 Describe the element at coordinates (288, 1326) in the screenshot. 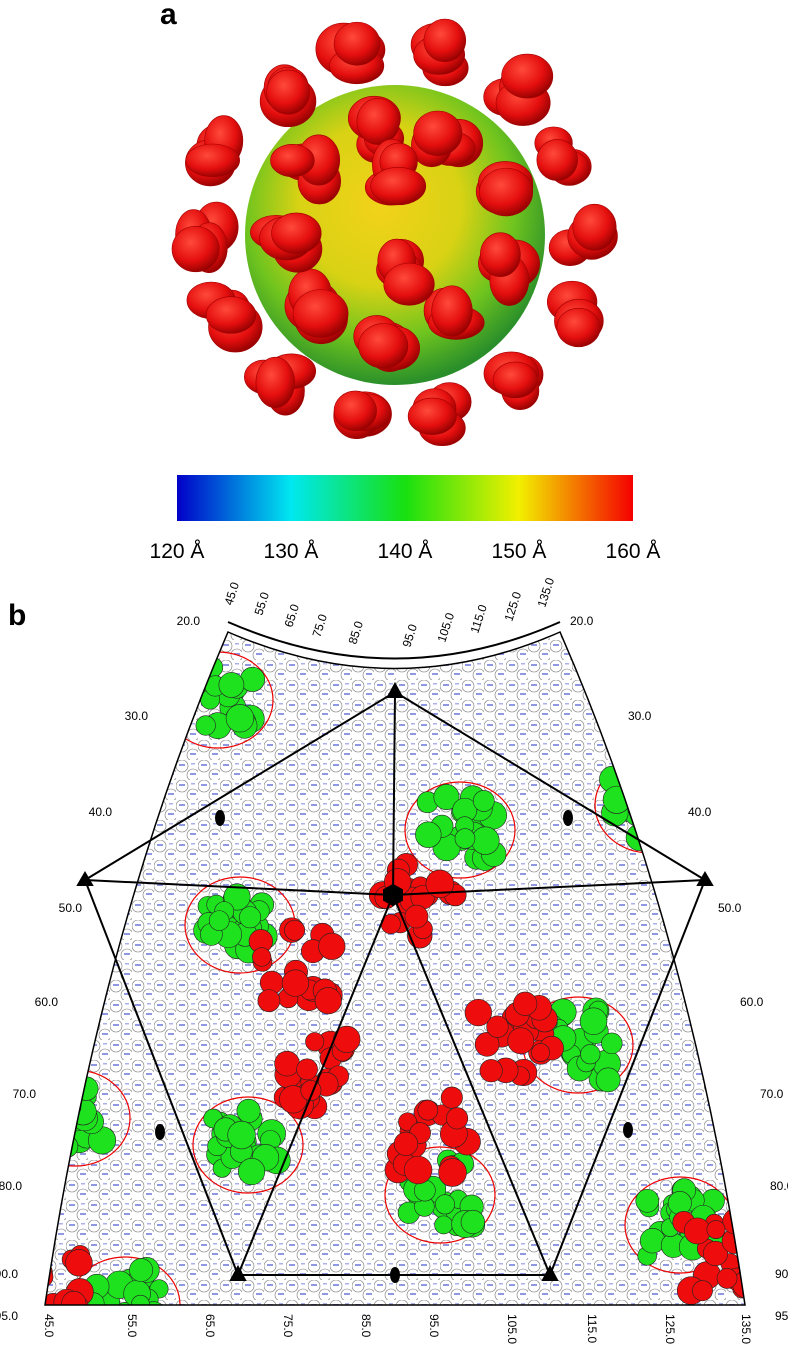

I see `bottom-axis-label: 75.0` at that location.